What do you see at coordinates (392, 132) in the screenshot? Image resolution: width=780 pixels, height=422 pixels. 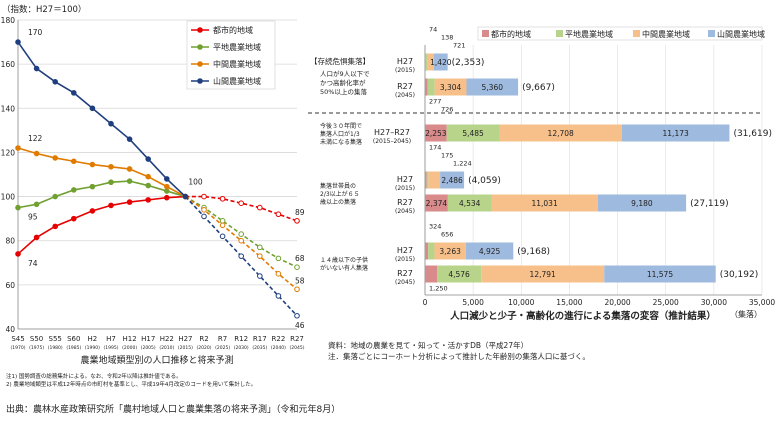 I see `bar-category-label: H27–R27` at bounding box center [392, 132].